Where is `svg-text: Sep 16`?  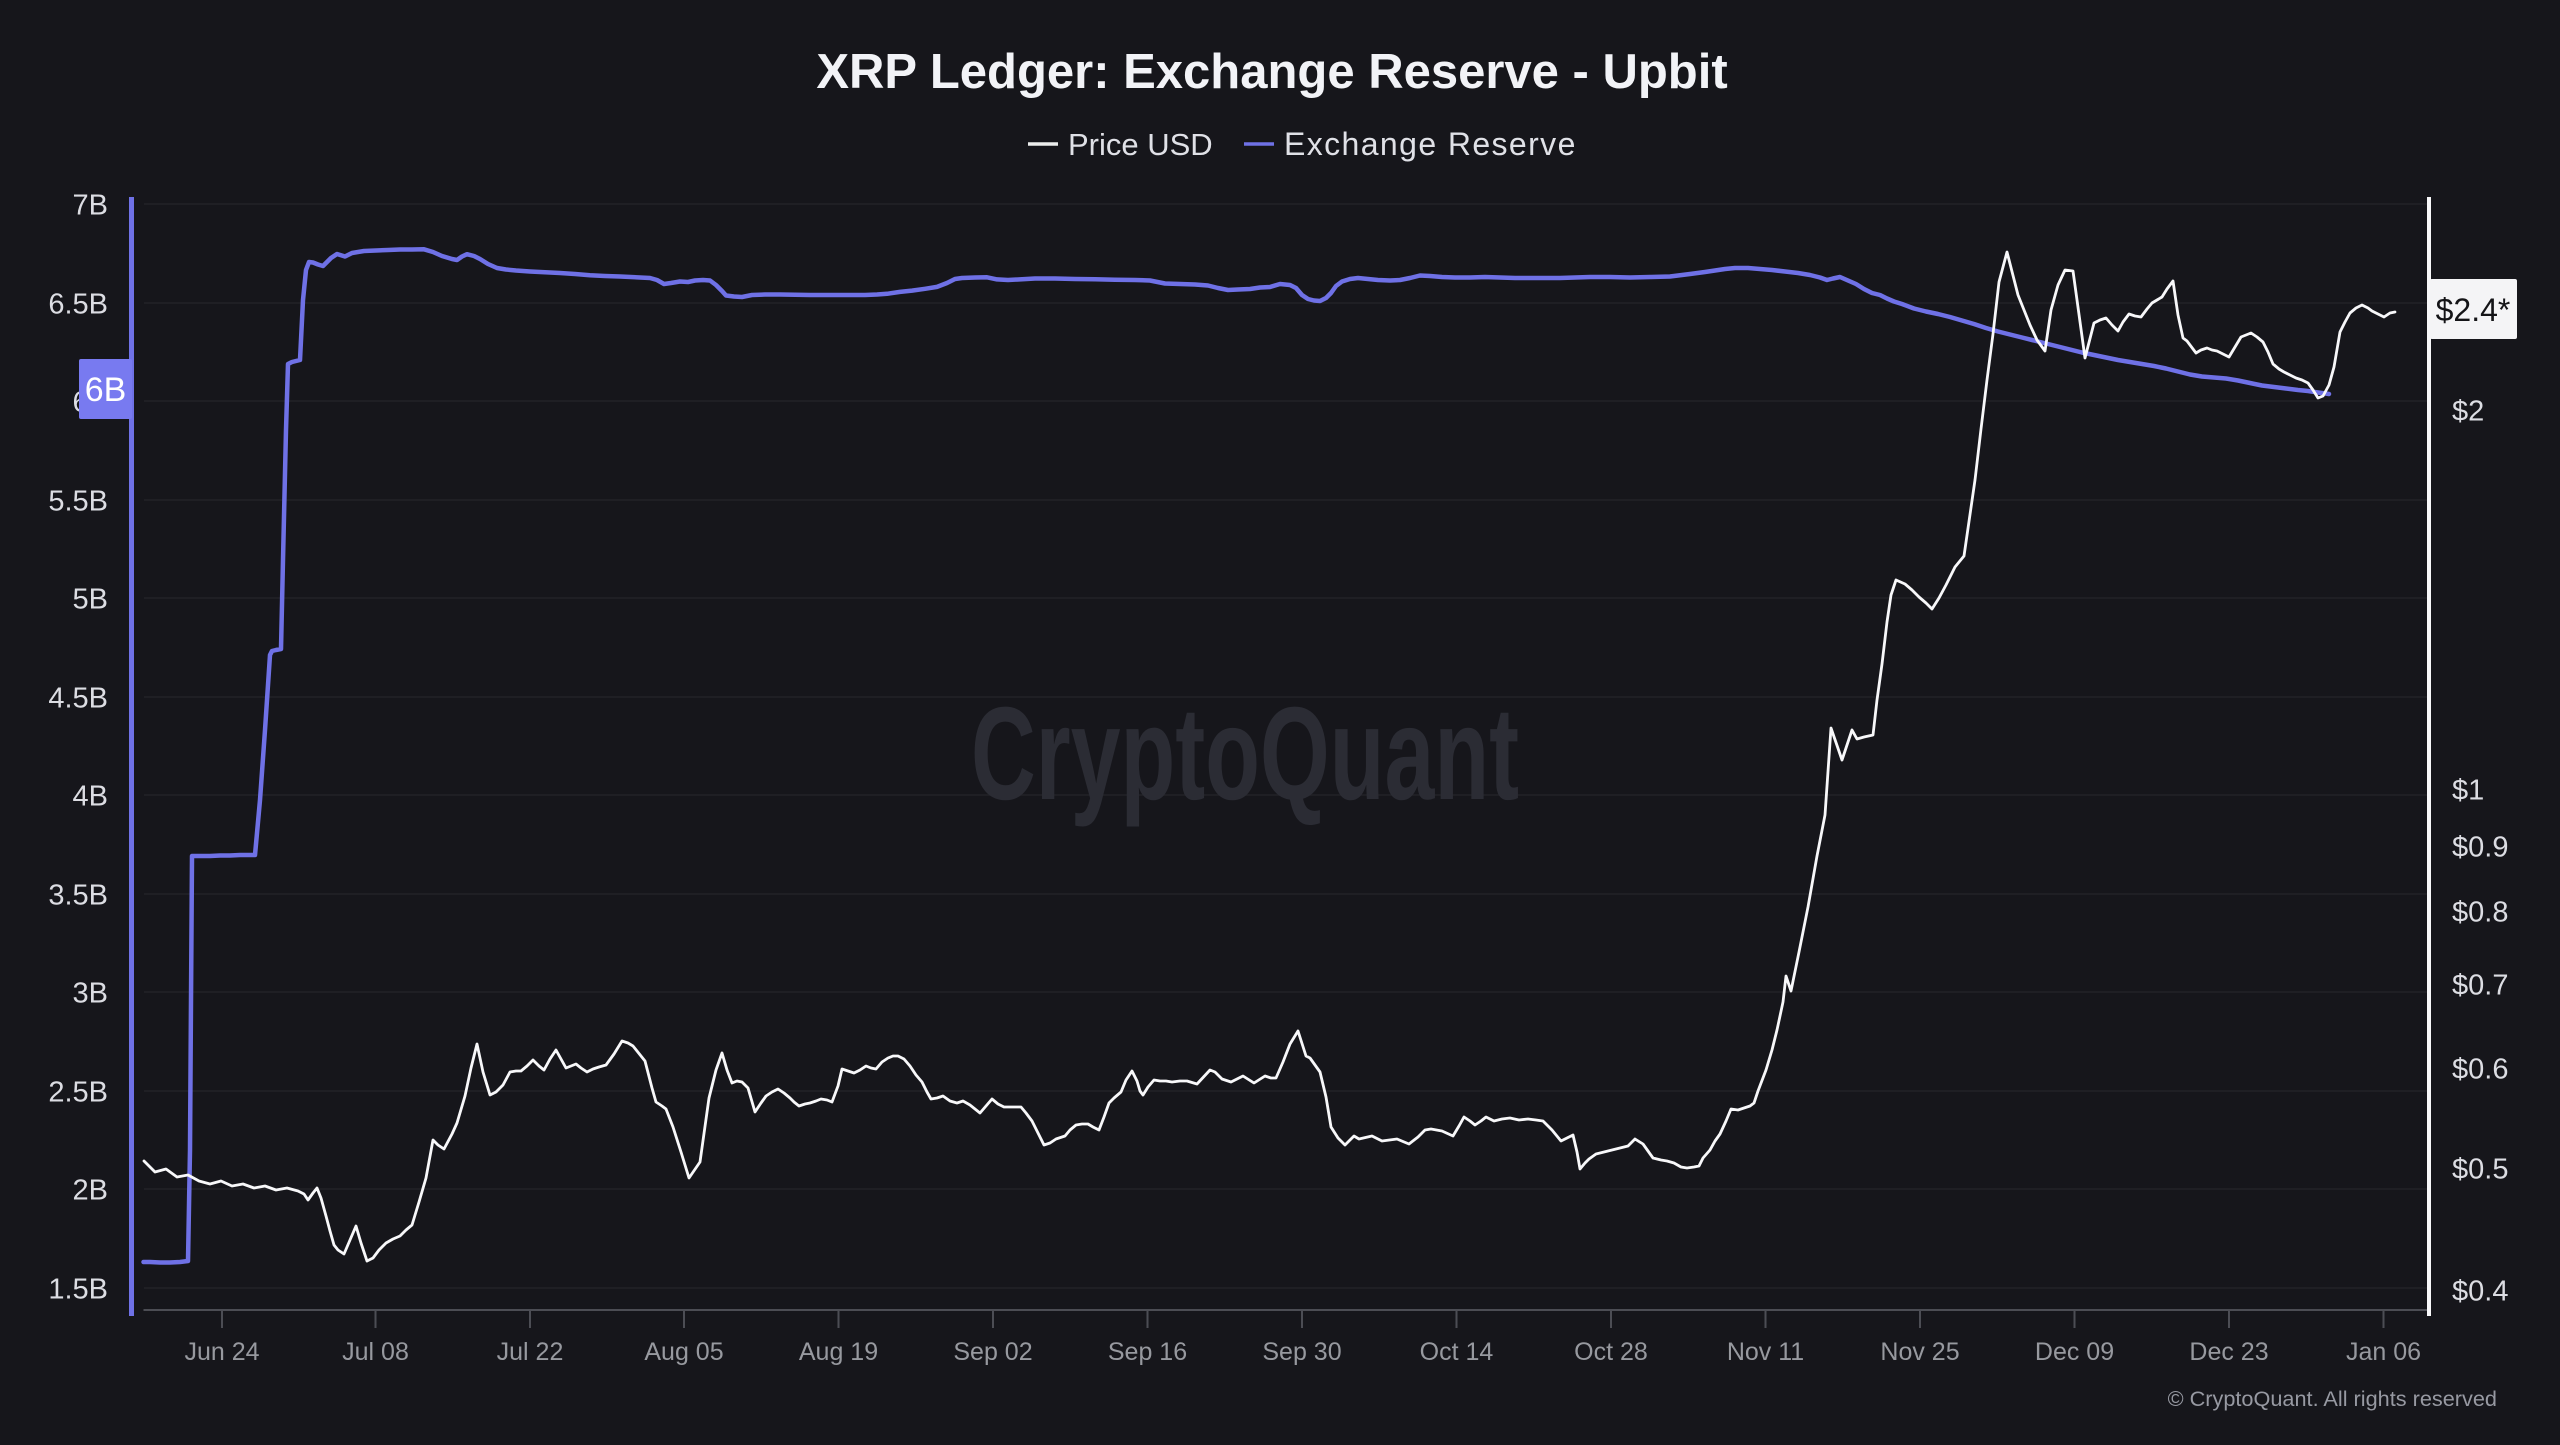
svg-text: Sep 16 is located at coordinates (1147, 1352).